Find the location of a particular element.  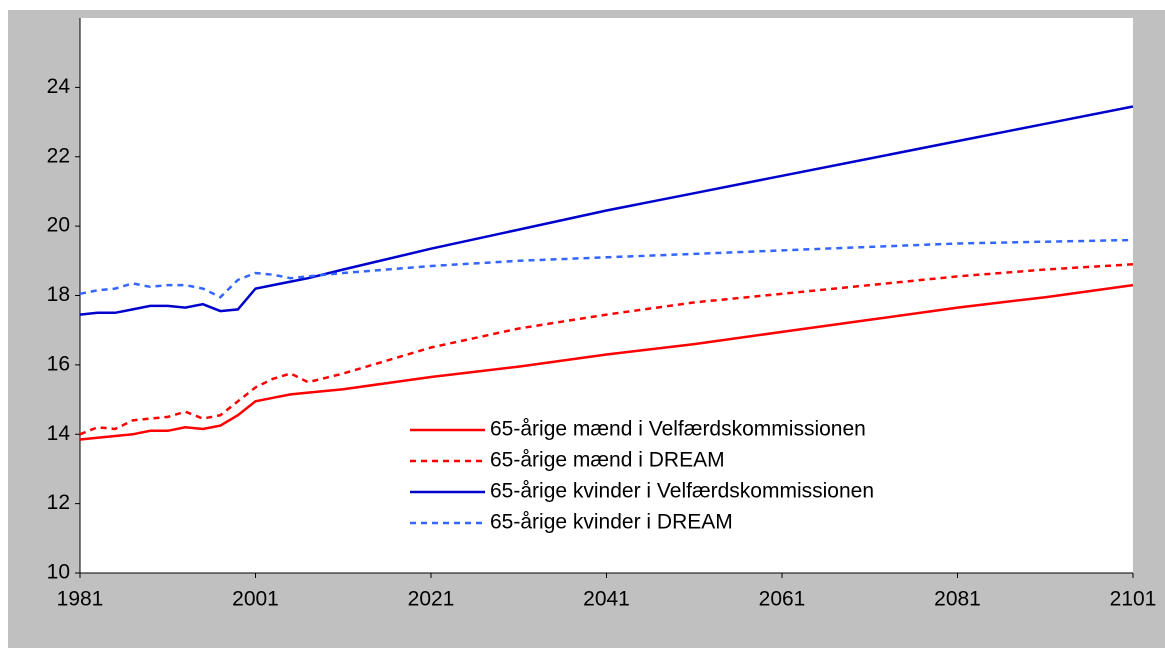

x-tick-label: 2021 is located at coordinates (431, 599).